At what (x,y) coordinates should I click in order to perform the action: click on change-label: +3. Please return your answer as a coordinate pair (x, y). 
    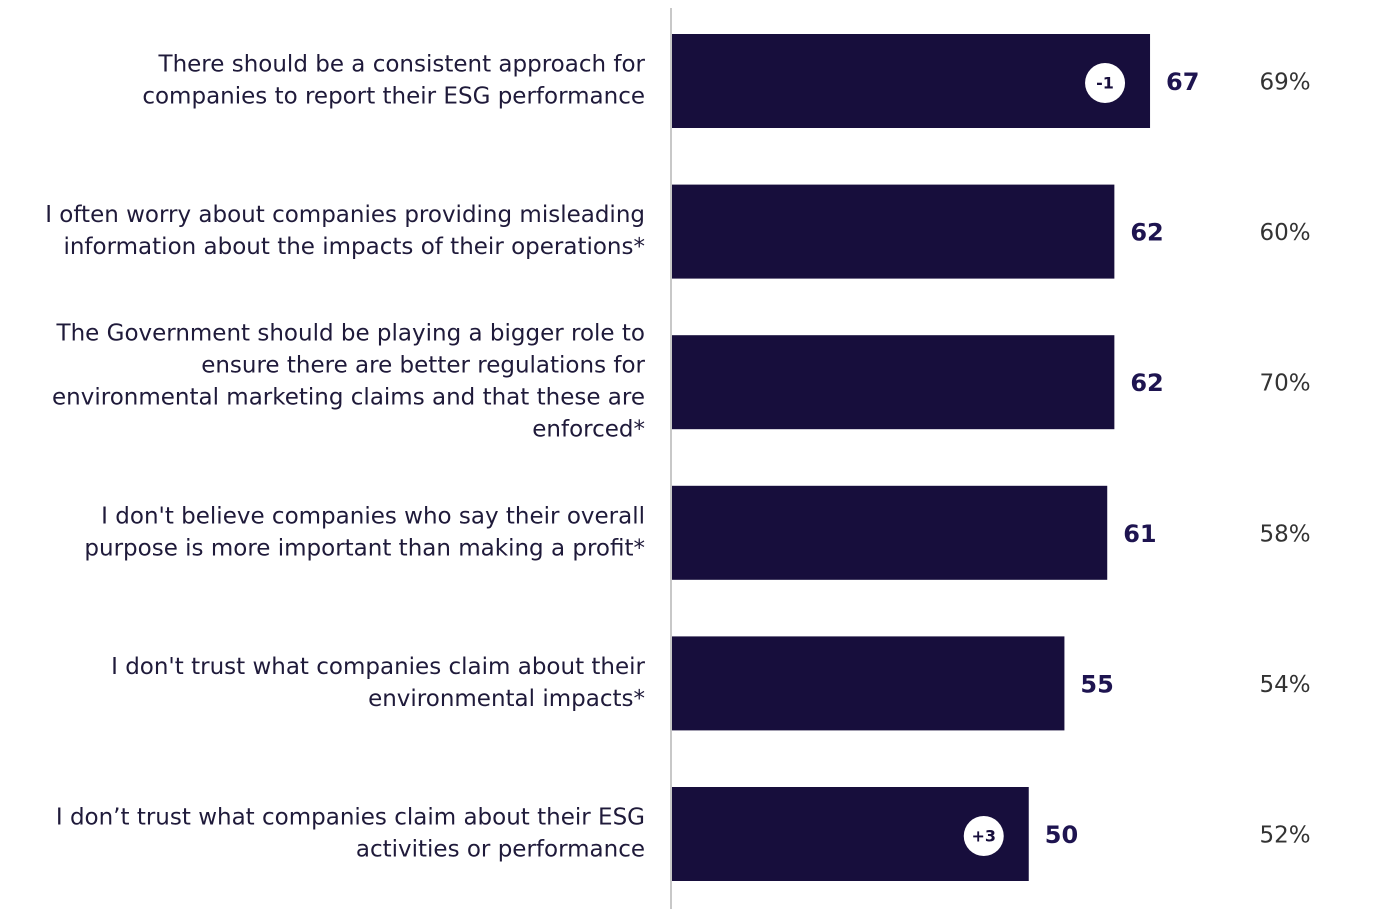
    Looking at the image, I should click on (983, 836).